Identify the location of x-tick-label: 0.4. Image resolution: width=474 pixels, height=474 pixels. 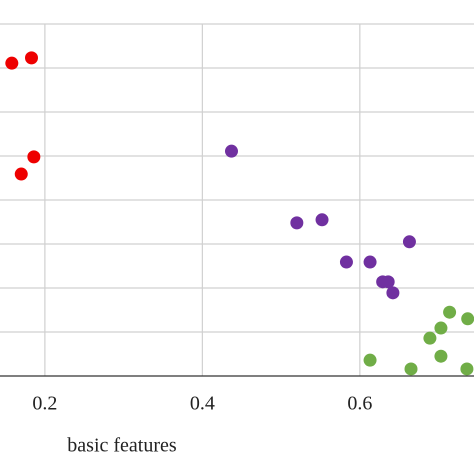
(202, 404).